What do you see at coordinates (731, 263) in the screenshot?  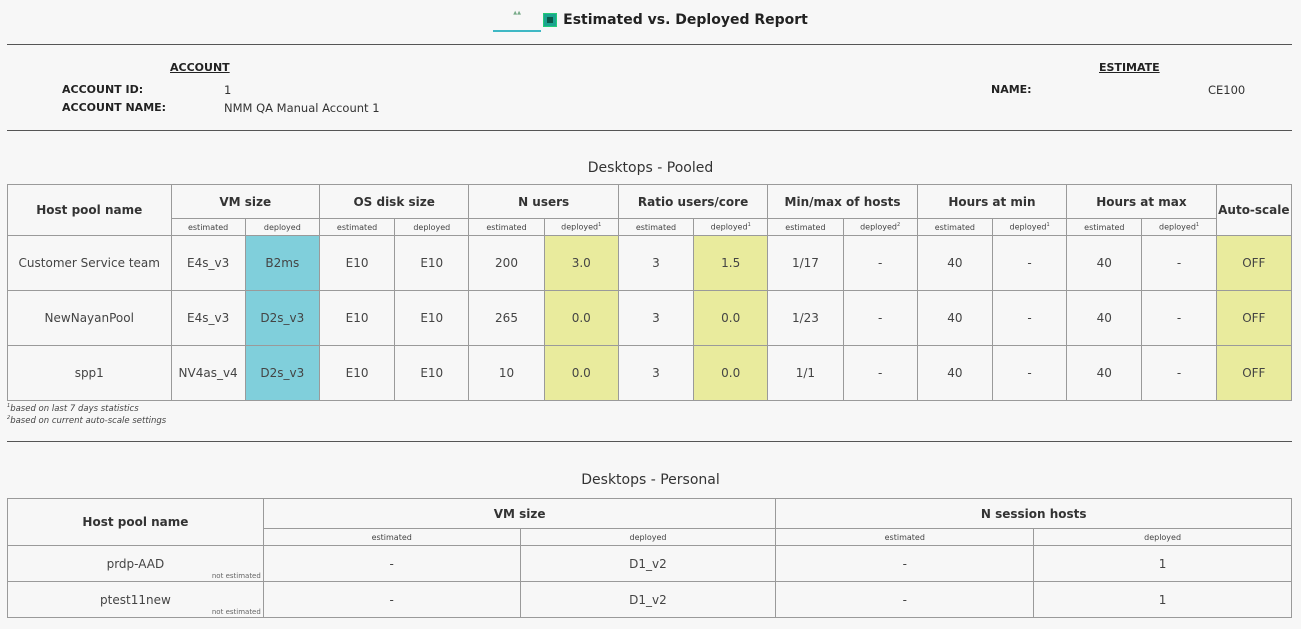 I see `ratio-deployed: 1.5` at bounding box center [731, 263].